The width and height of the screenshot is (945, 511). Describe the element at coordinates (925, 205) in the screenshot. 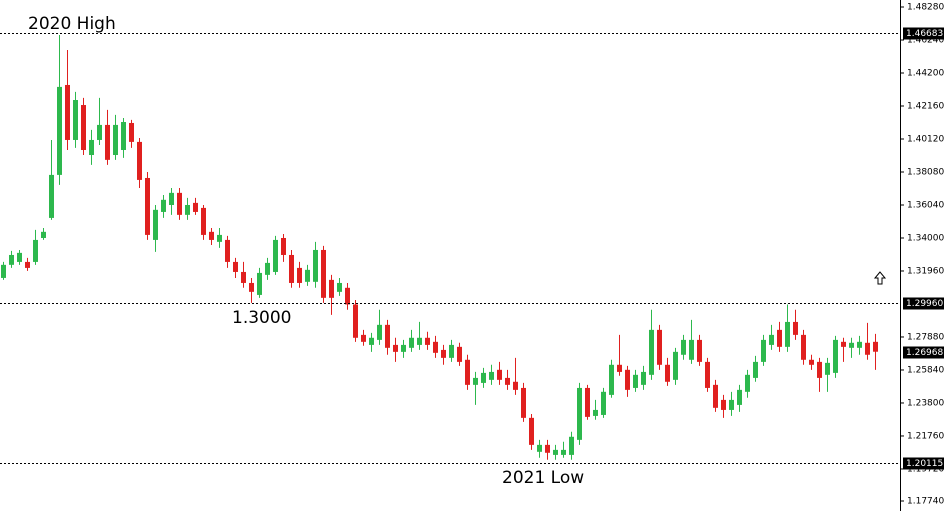

I see `y-tick-label: 1.36040` at that location.